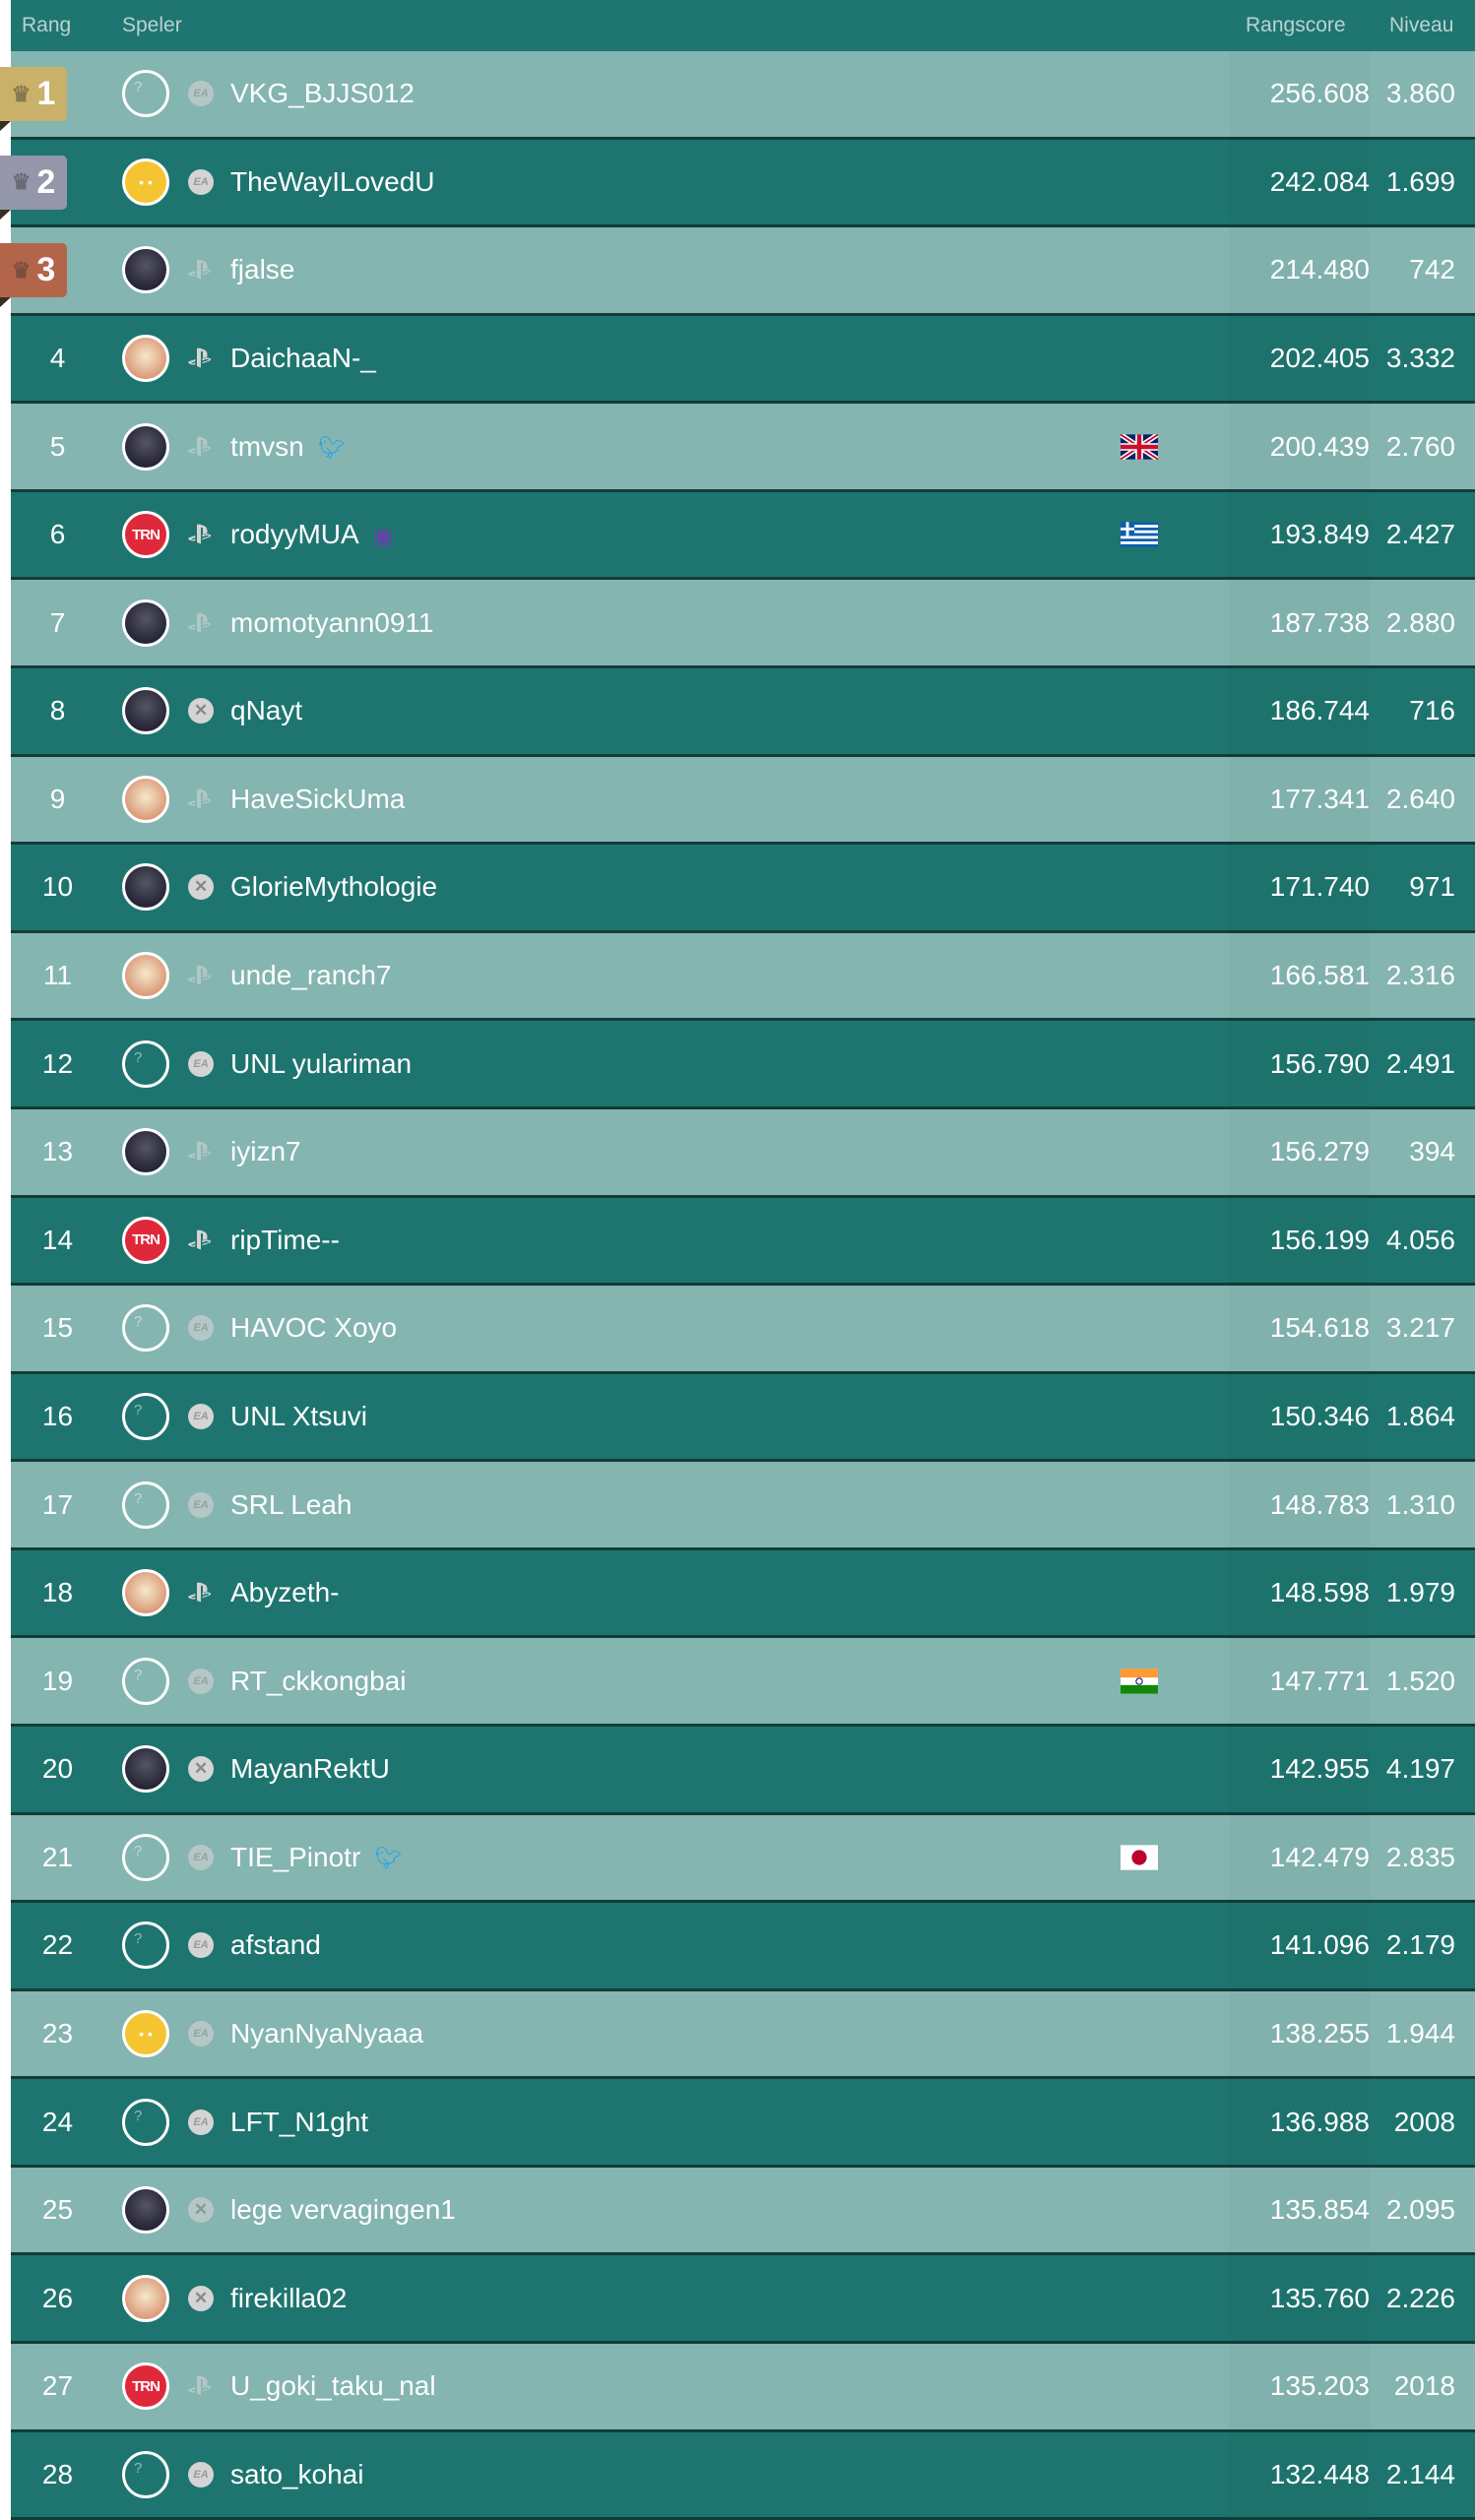  What do you see at coordinates (275, 1945) in the screenshot?
I see `player-name: afstand` at bounding box center [275, 1945].